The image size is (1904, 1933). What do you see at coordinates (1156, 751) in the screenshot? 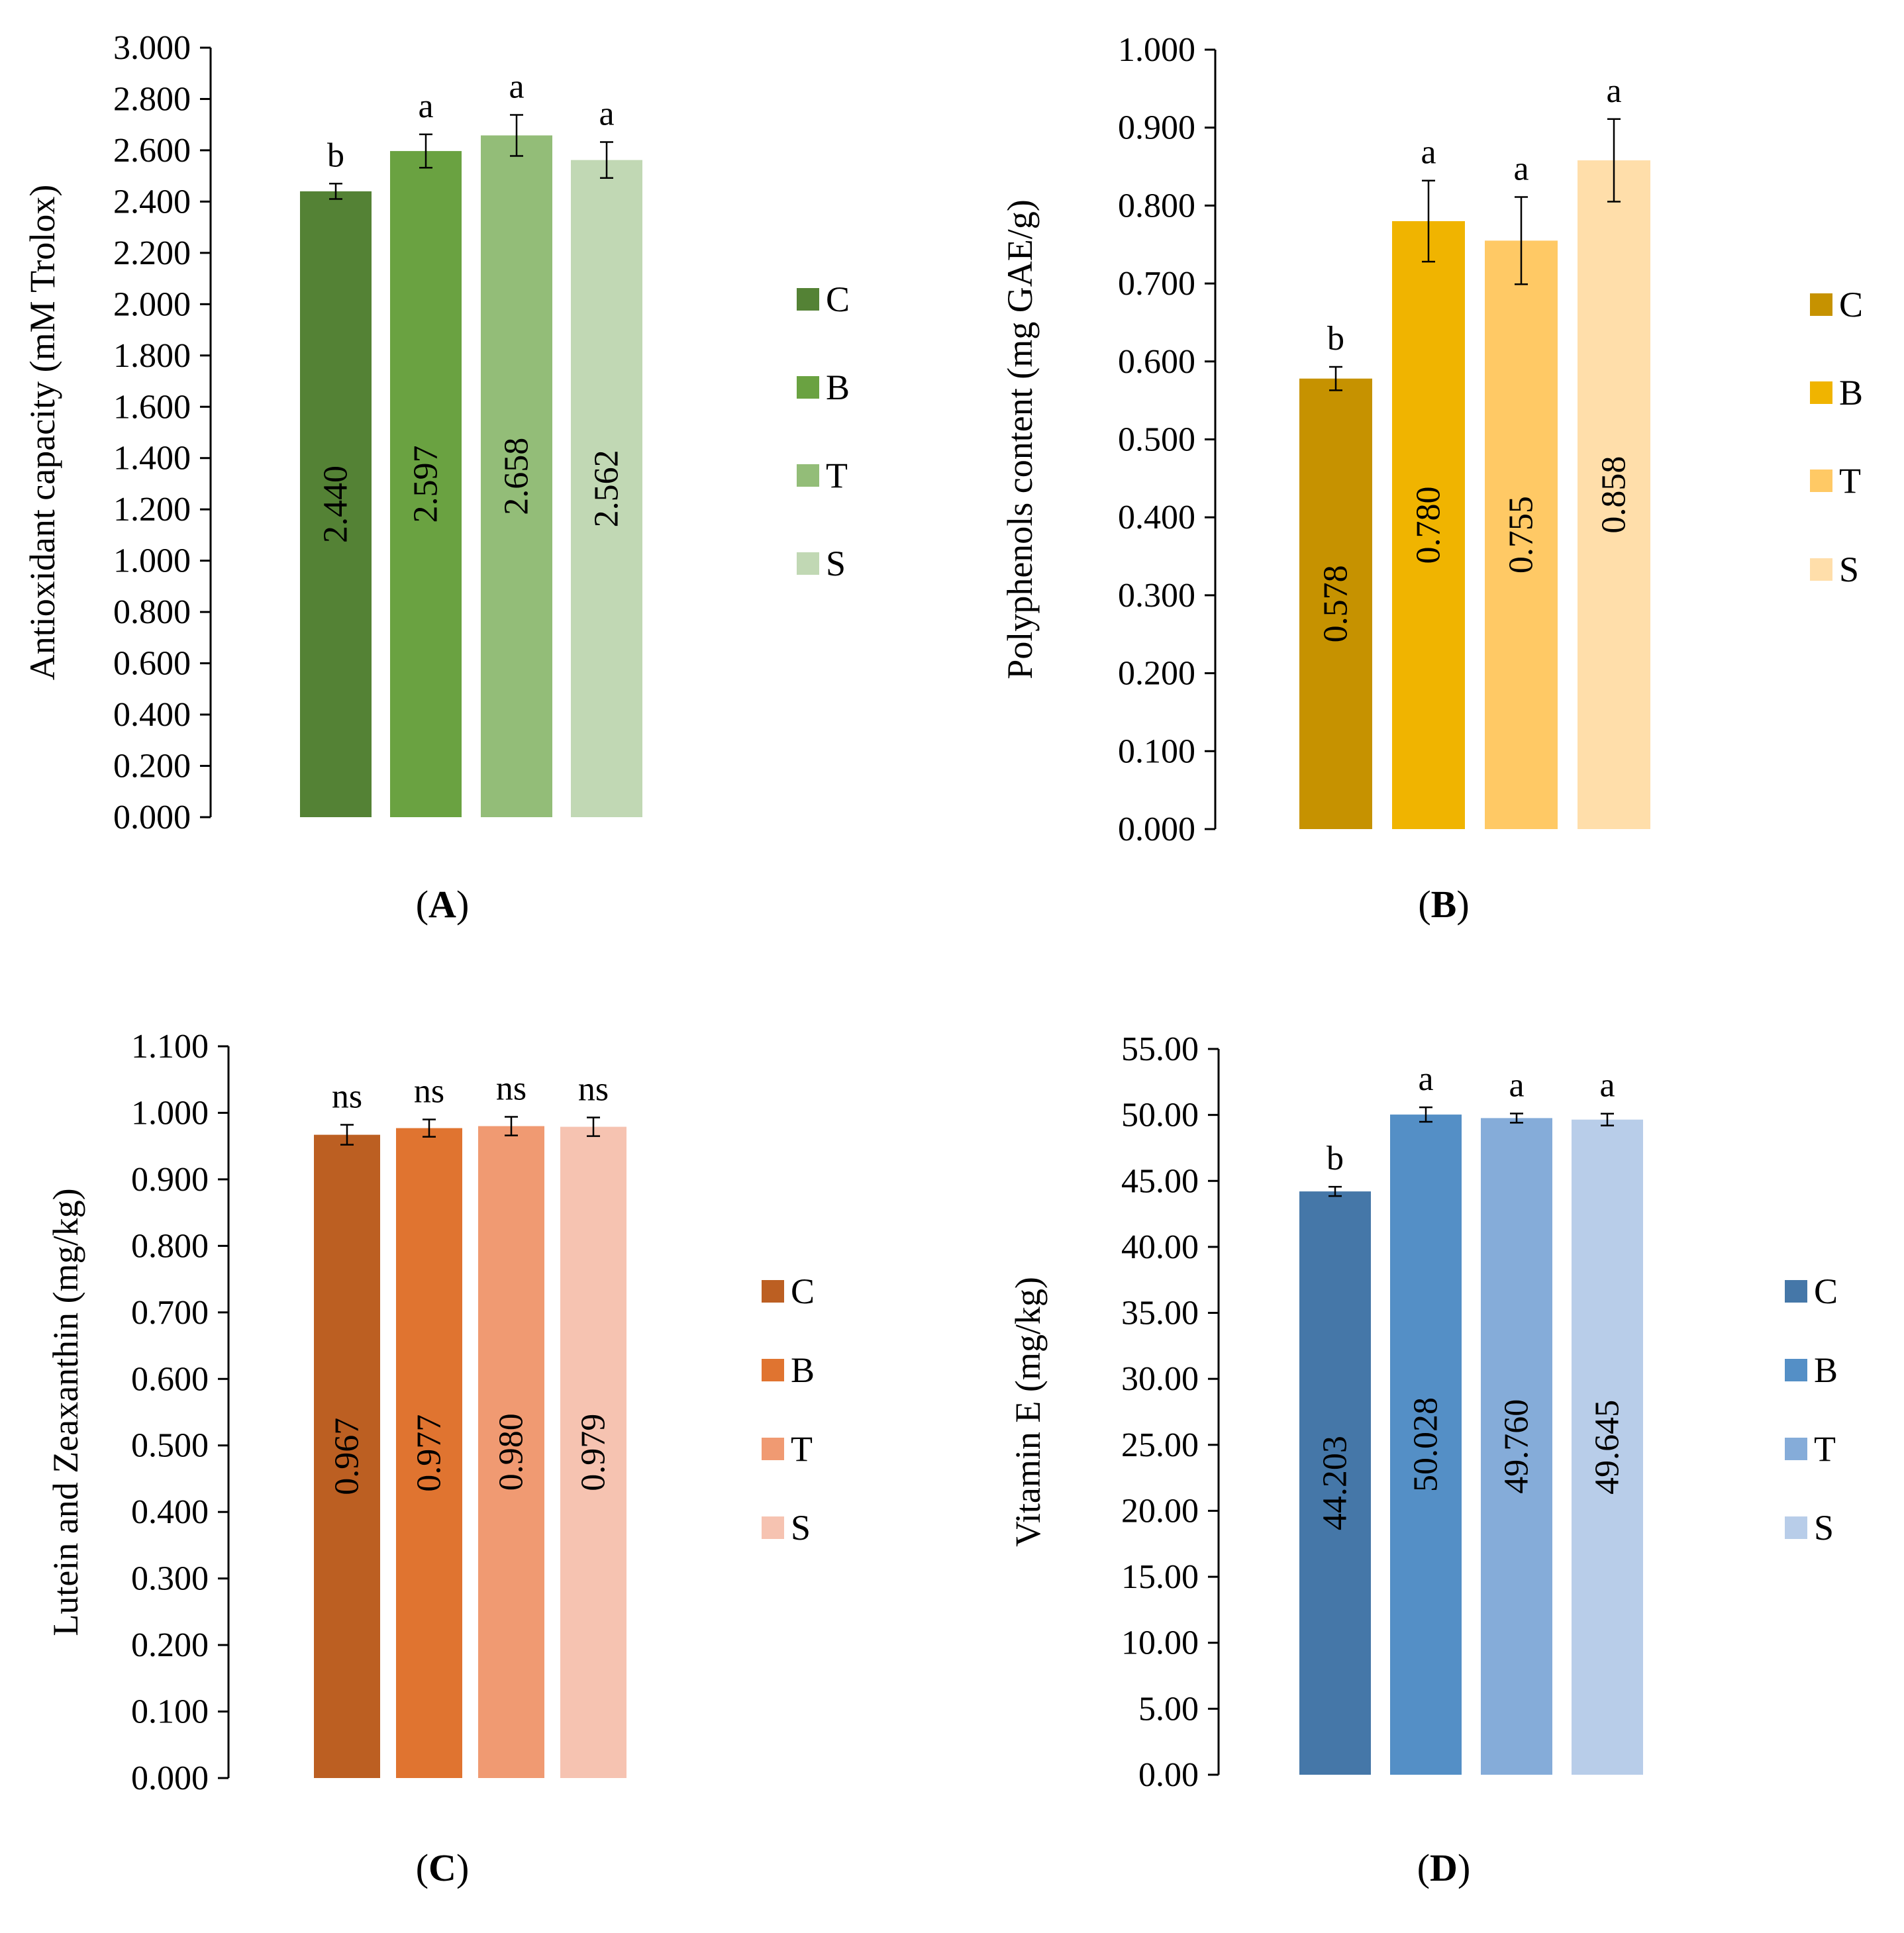
I see `b-tick-label: 0.100` at bounding box center [1156, 751].